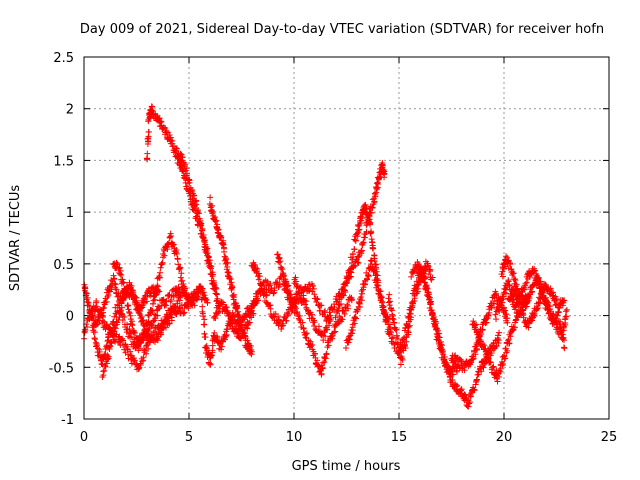 The height and width of the screenshot is (480, 640). What do you see at coordinates (189, 437) in the screenshot?
I see `x-tick-label: 5` at bounding box center [189, 437].